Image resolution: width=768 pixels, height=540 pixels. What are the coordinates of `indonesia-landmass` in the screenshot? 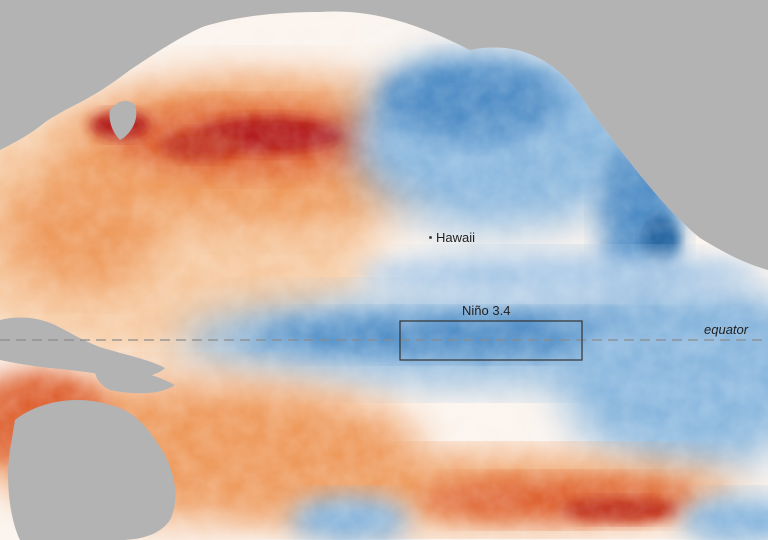 It's located at (82, 347).